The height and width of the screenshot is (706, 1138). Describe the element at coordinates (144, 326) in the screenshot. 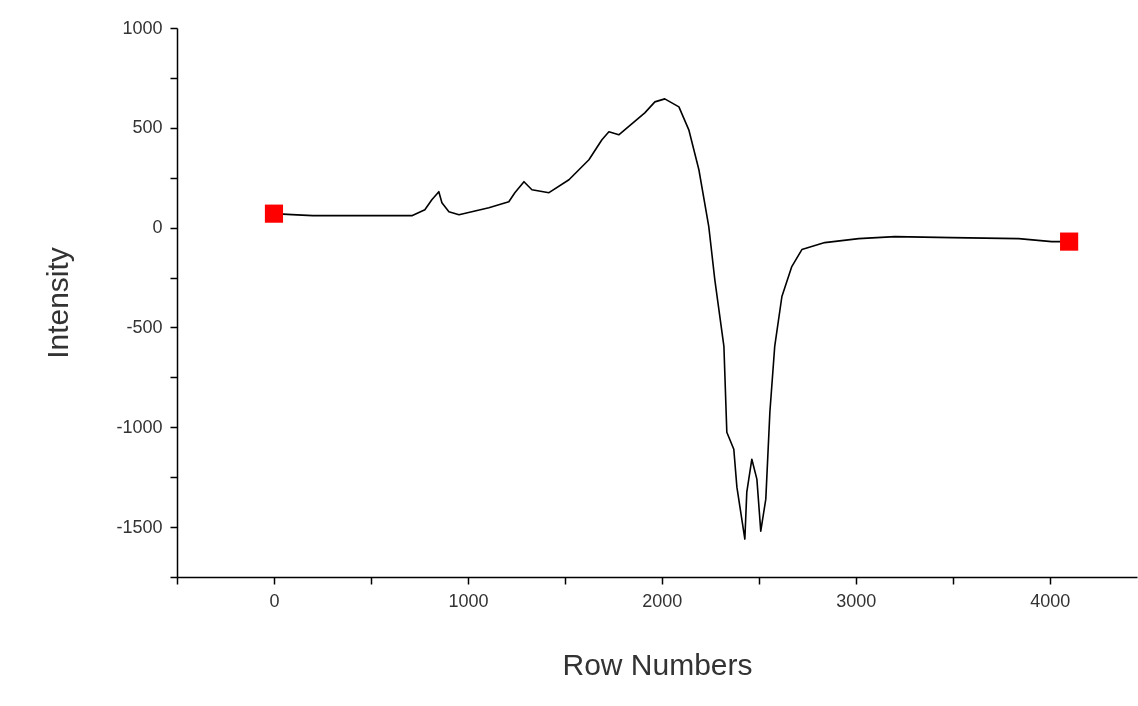

I see `y-tick-label: -500` at that location.